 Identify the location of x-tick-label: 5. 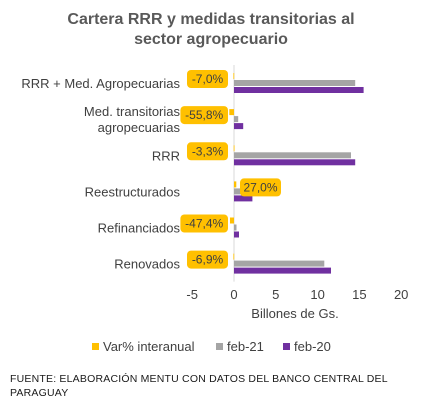
(275, 294).